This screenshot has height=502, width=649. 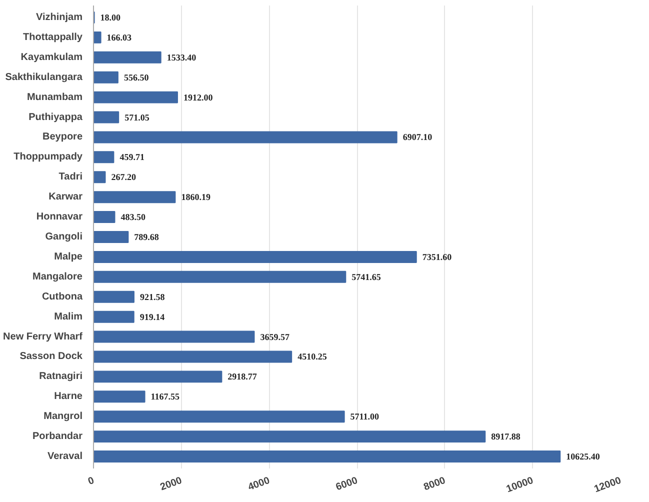 I want to click on y-tick-label: Beypore, so click(x=62, y=137).